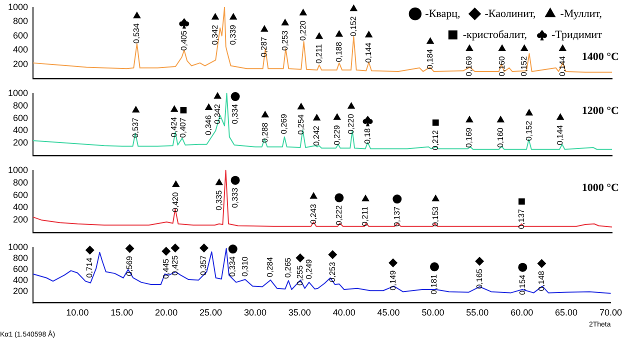  I want to click on legend-label: -Тридимит, so click(577, 34).